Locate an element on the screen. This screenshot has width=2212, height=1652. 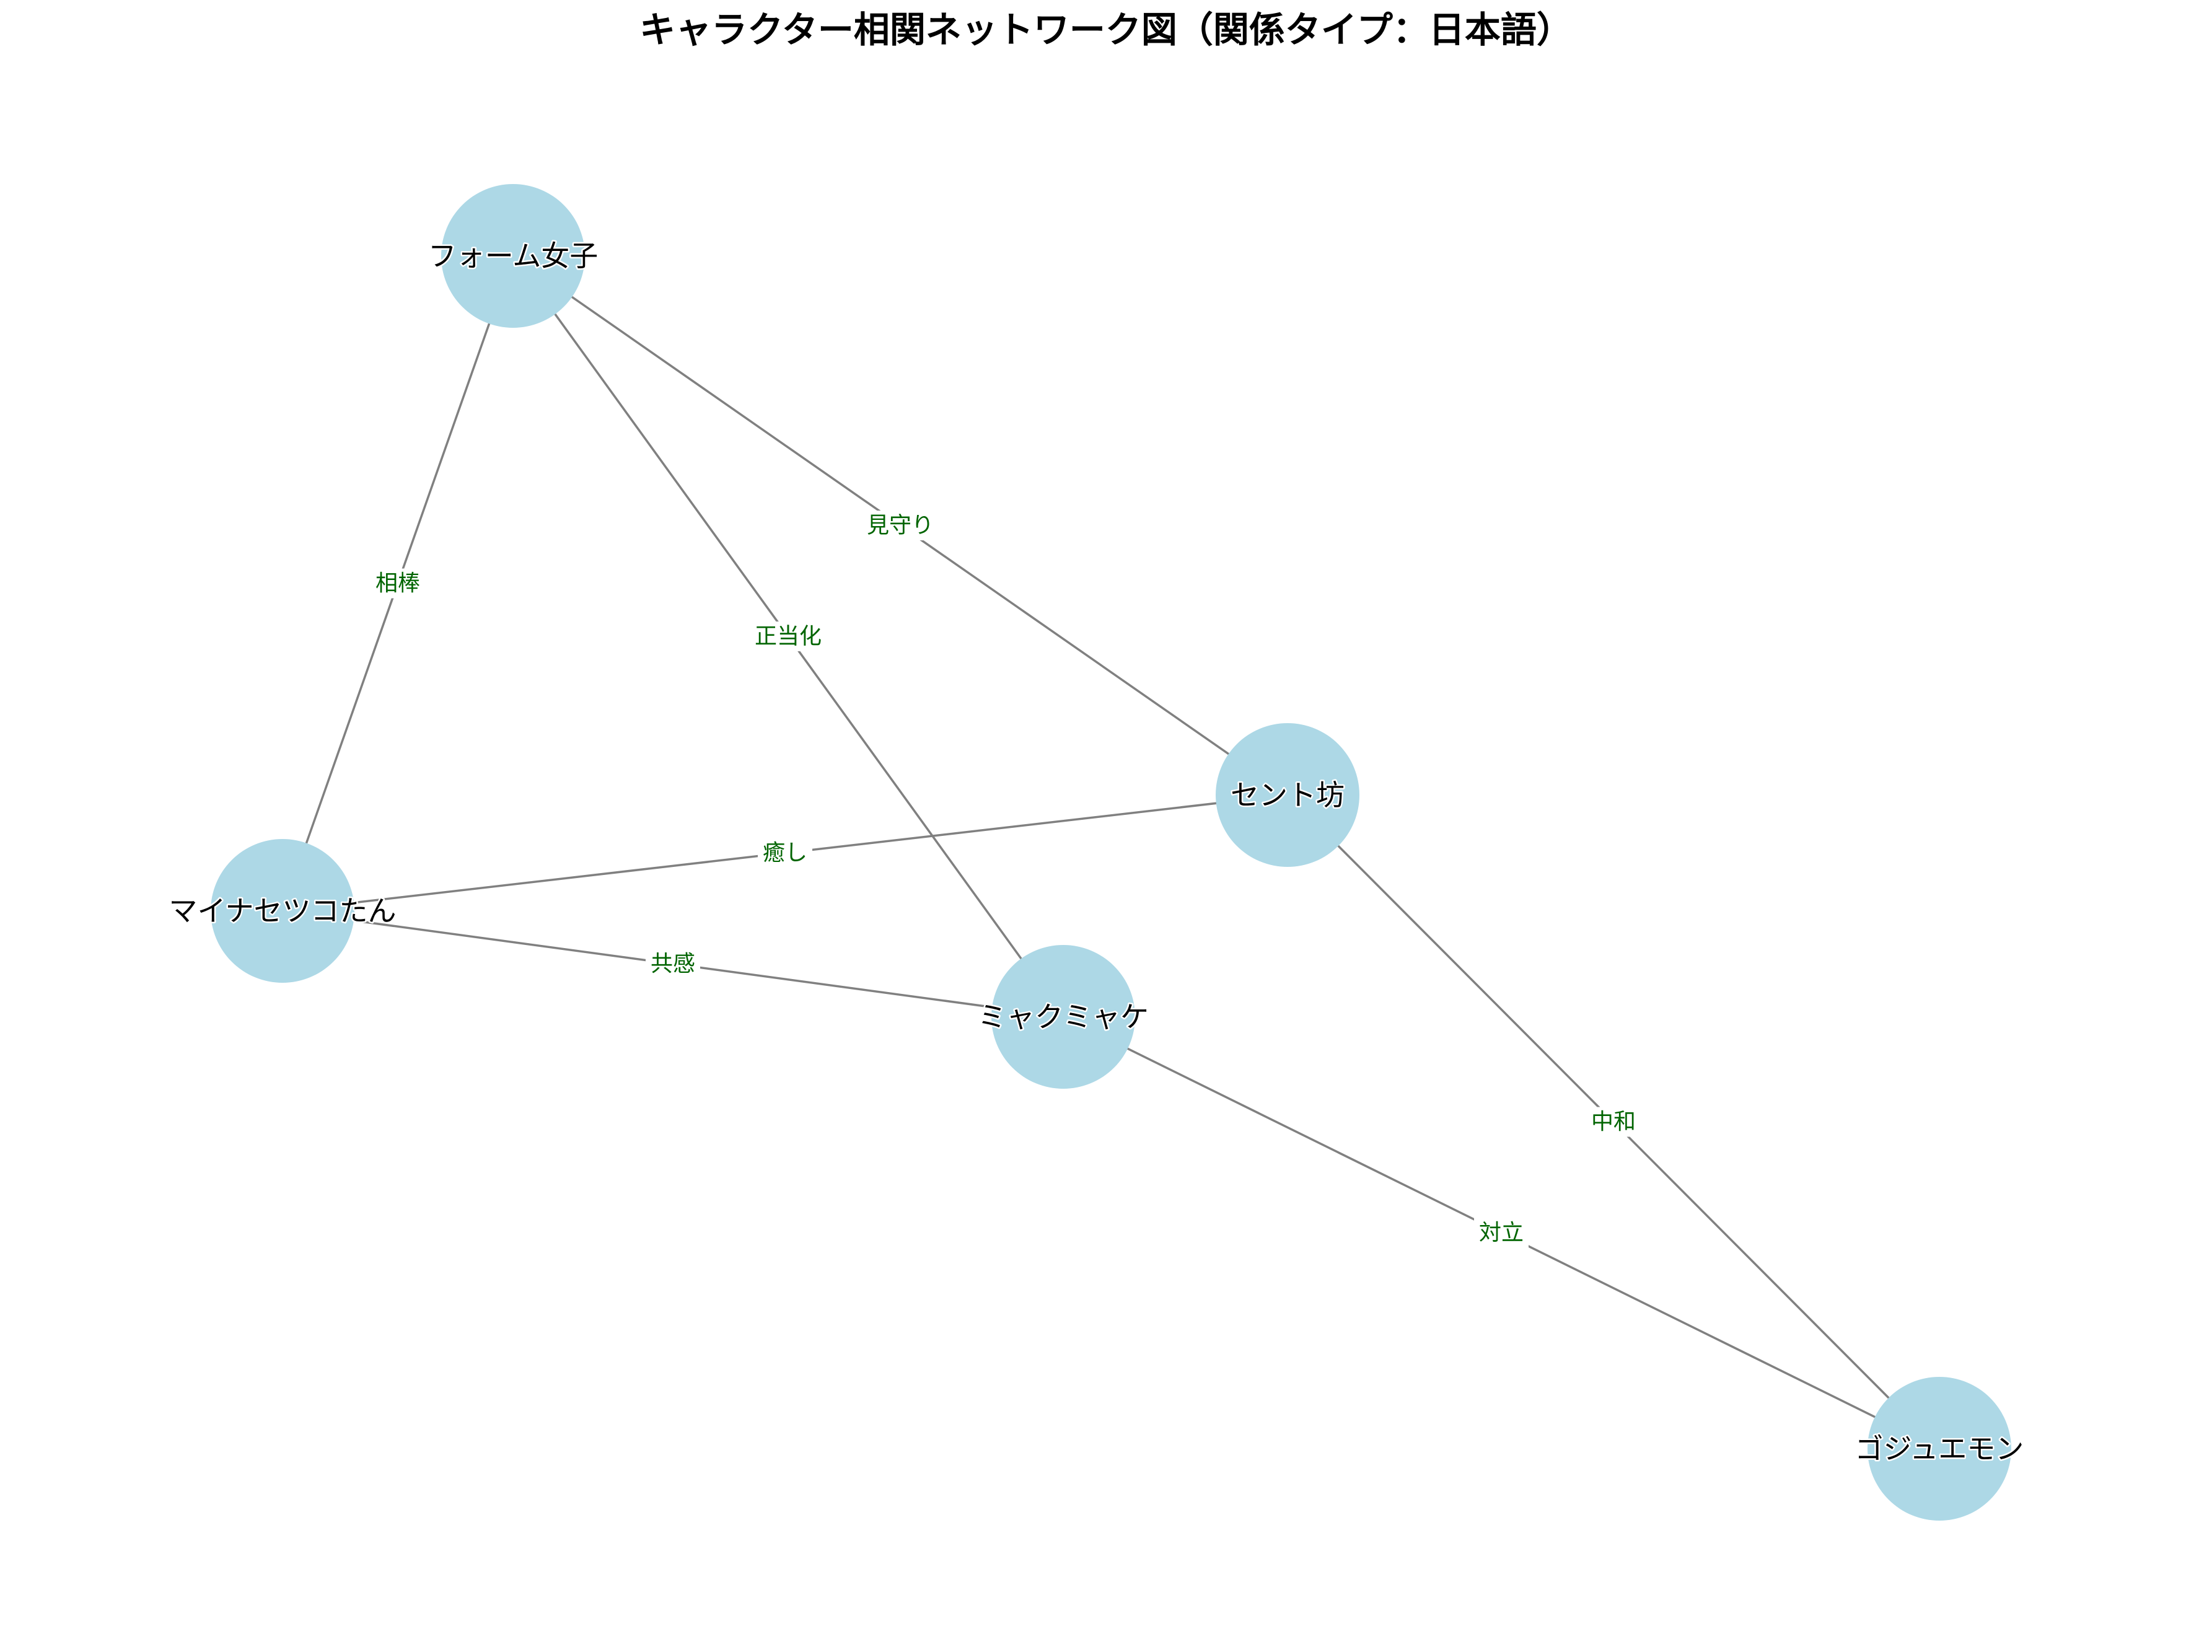
edge-label-group: 共感 is located at coordinates (673, 964).